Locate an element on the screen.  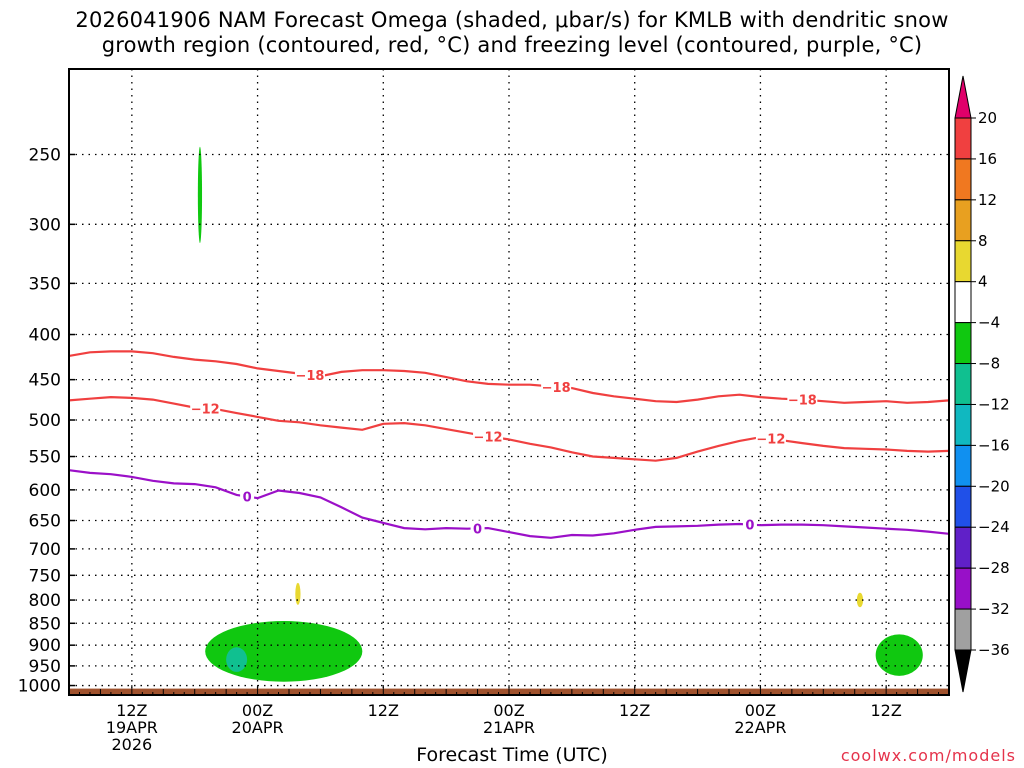
y-tick-label: 500 is located at coordinates (45, 421).